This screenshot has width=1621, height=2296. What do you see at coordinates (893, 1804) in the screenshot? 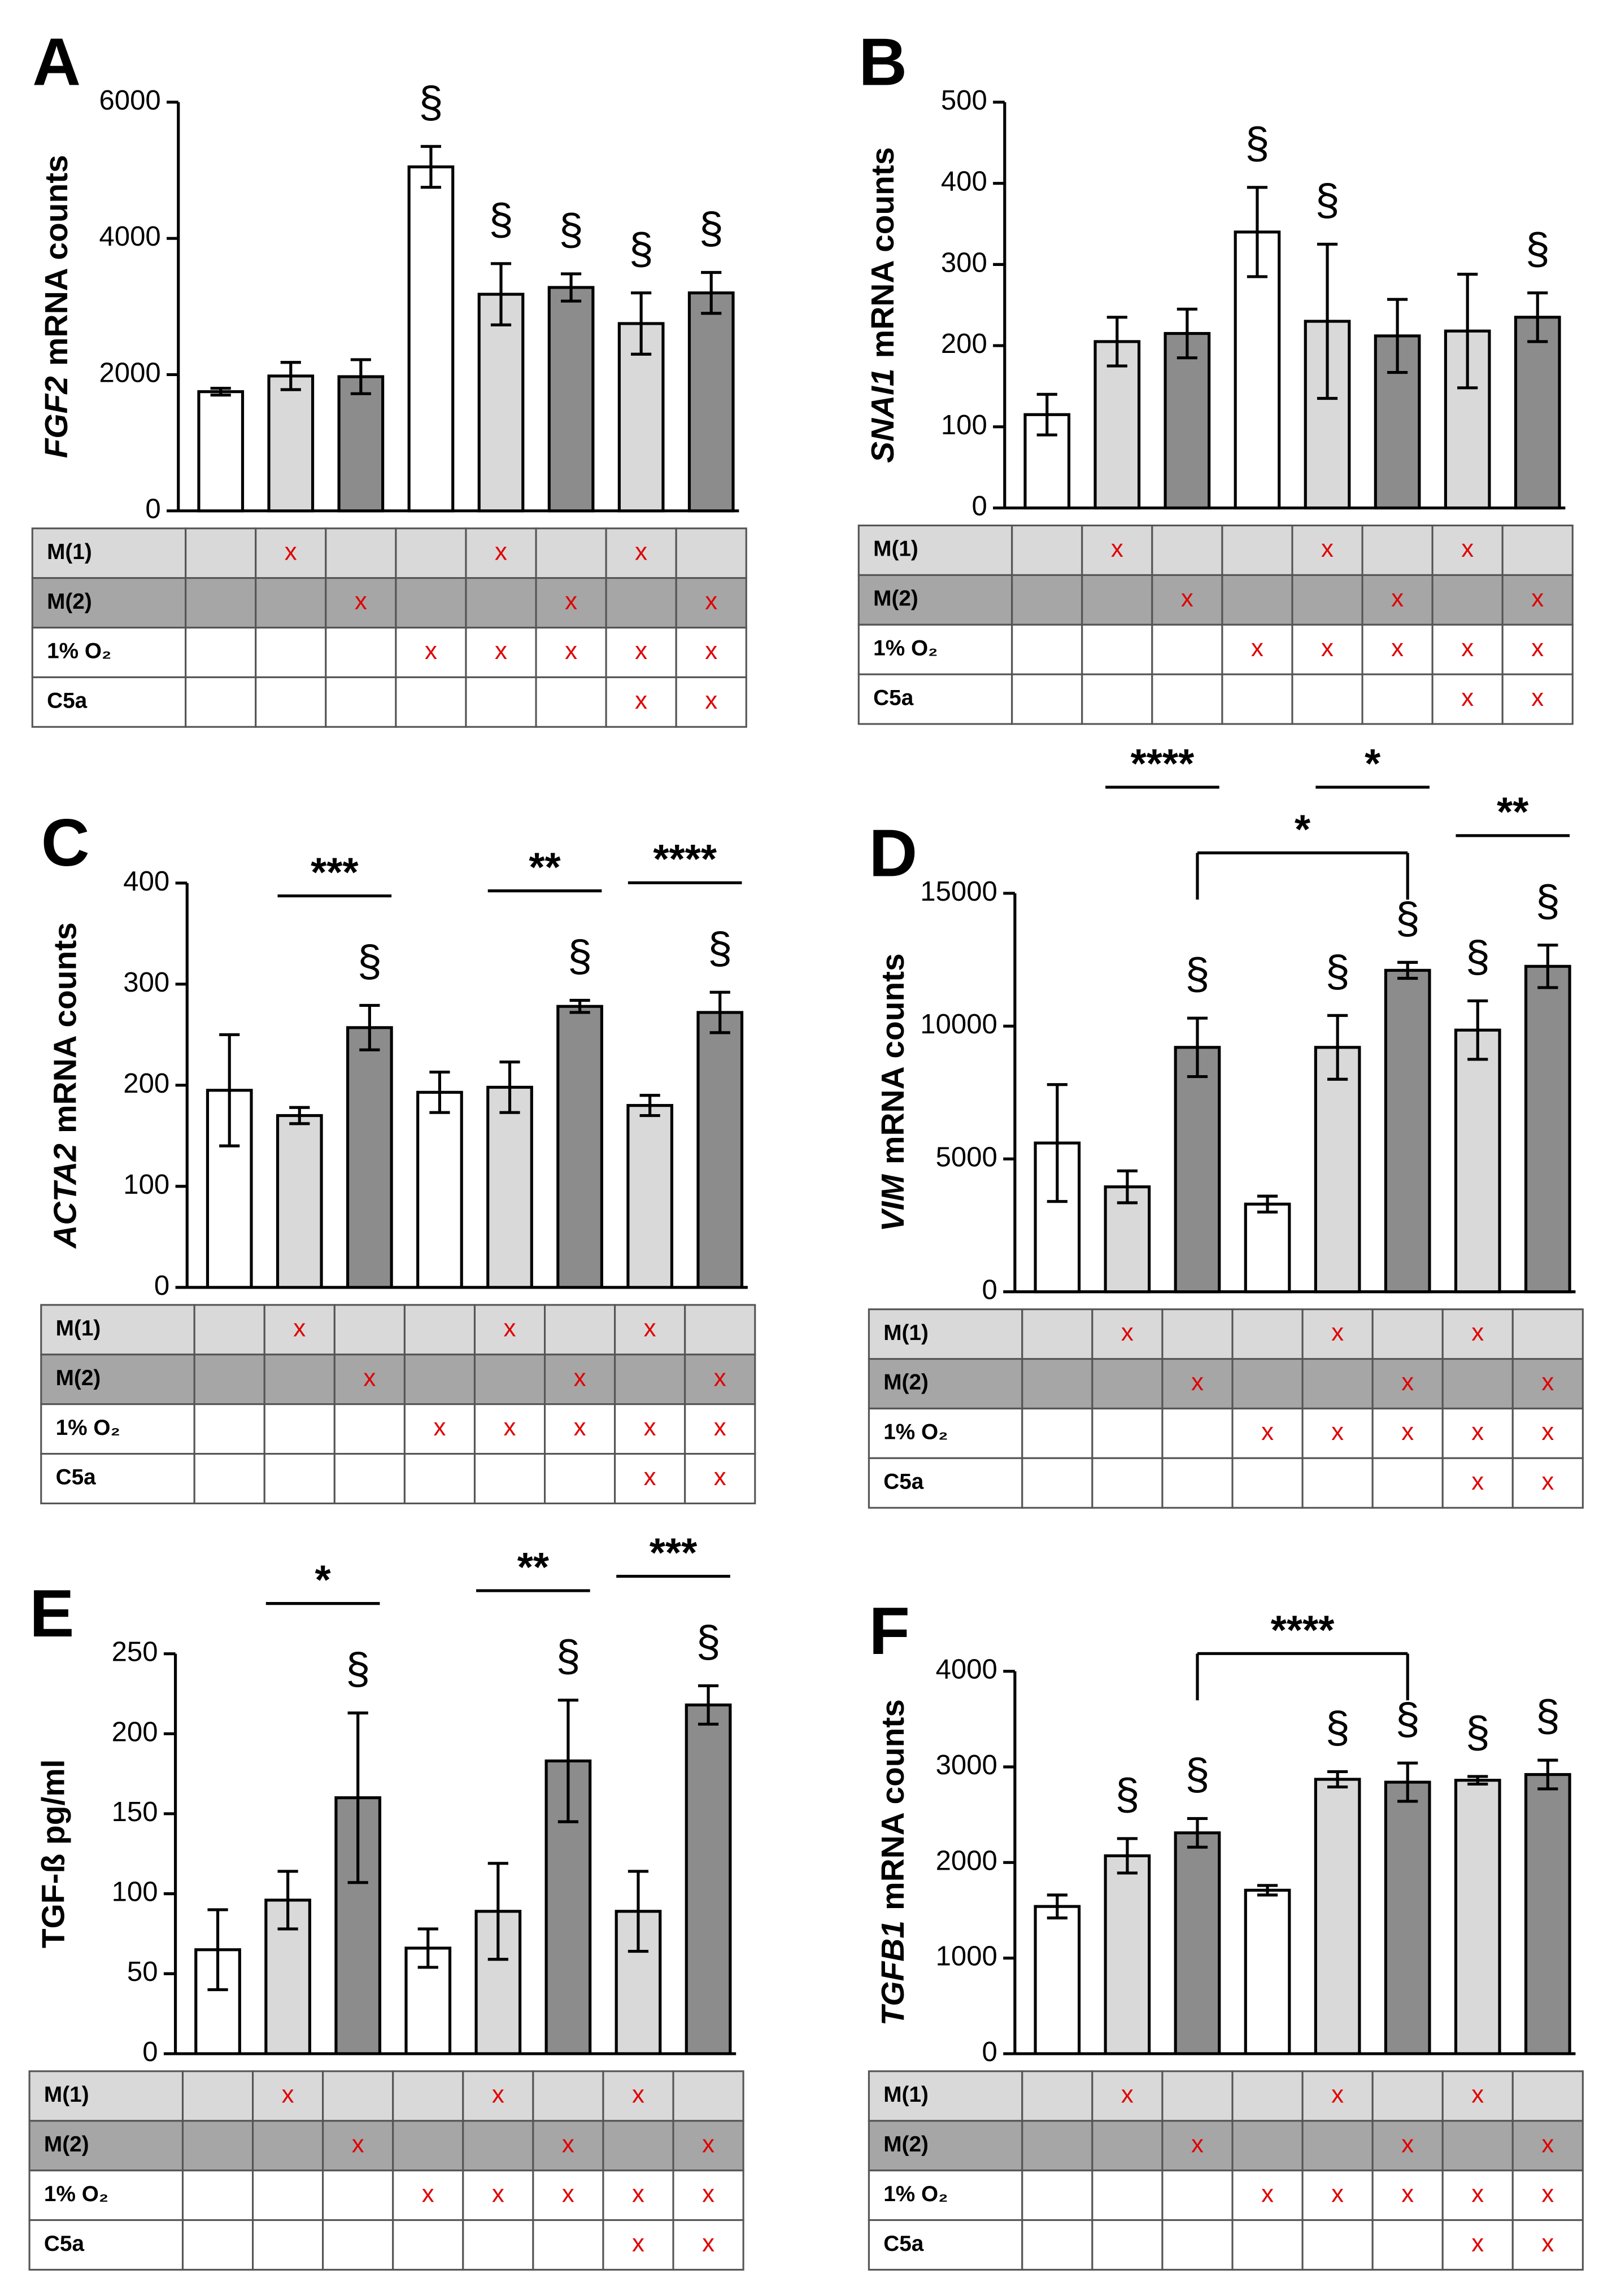
I see `y-axis-label-text: mRNA counts` at bounding box center [893, 1804].